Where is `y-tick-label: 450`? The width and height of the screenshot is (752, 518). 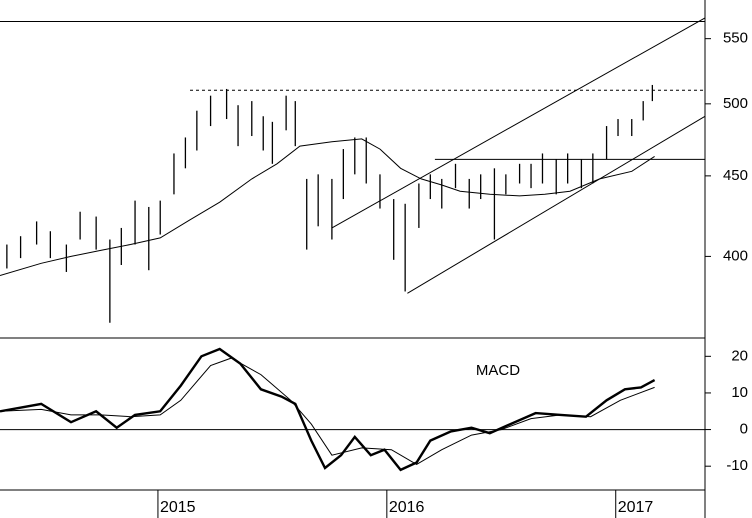 y-tick-label: 450 is located at coordinates (735, 175).